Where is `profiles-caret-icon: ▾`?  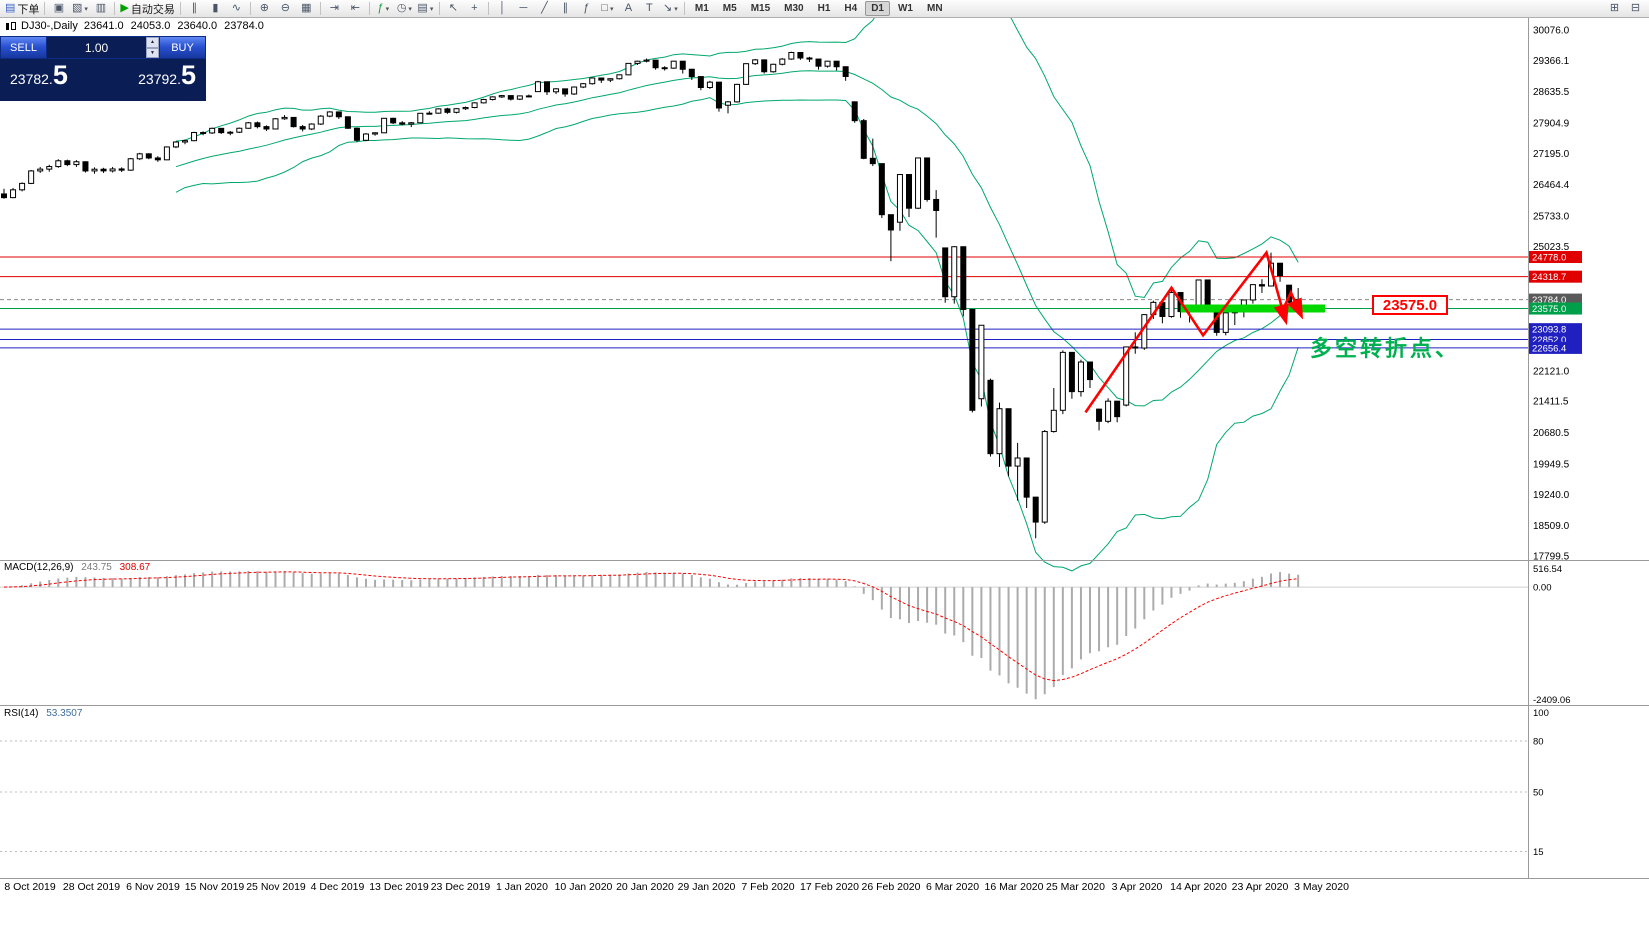 profiles-caret-icon: ▾ is located at coordinates (86, 9).